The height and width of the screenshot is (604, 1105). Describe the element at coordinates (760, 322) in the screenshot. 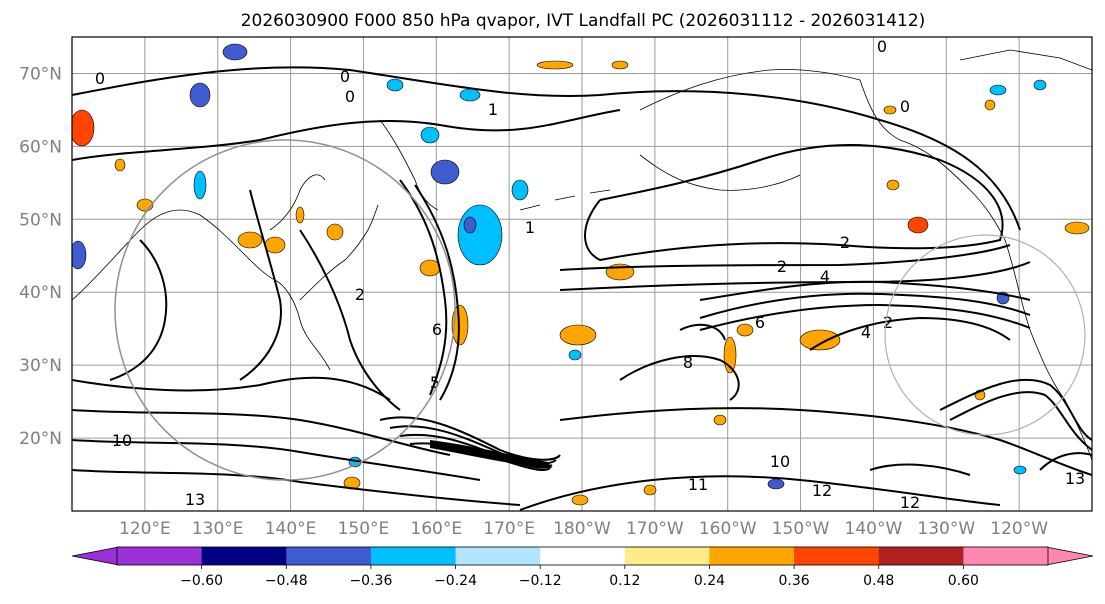

I see `contour-label: 6` at that location.